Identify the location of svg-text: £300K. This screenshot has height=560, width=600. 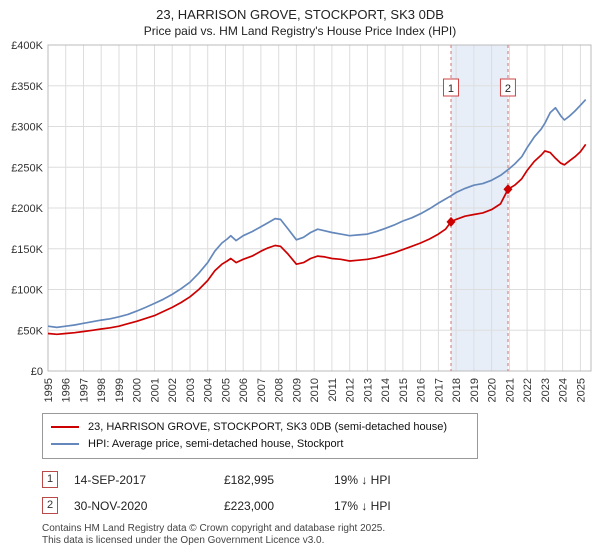
(27, 128).